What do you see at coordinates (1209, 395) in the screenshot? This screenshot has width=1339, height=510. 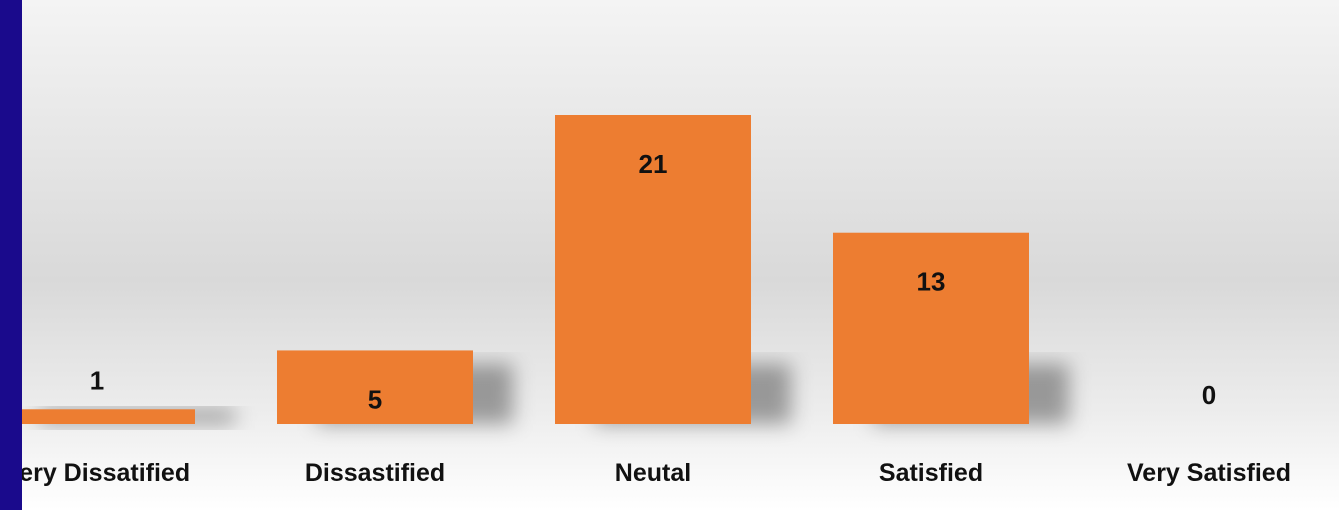 I see `data-label: 0` at bounding box center [1209, 395].